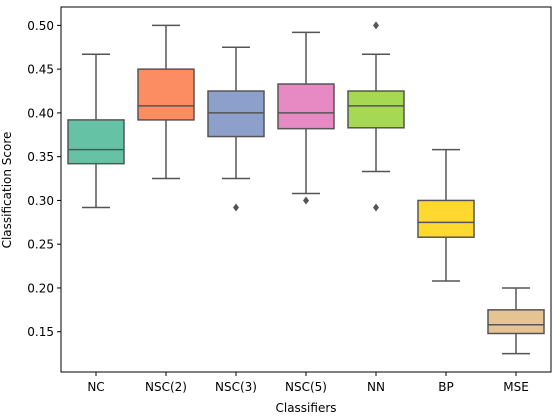 The image size is (559, 416). What do you see at coordinates (7, 190) in the screenshot?
I see `y-axis-title: Classification Score` at bounding box center [7, 190].